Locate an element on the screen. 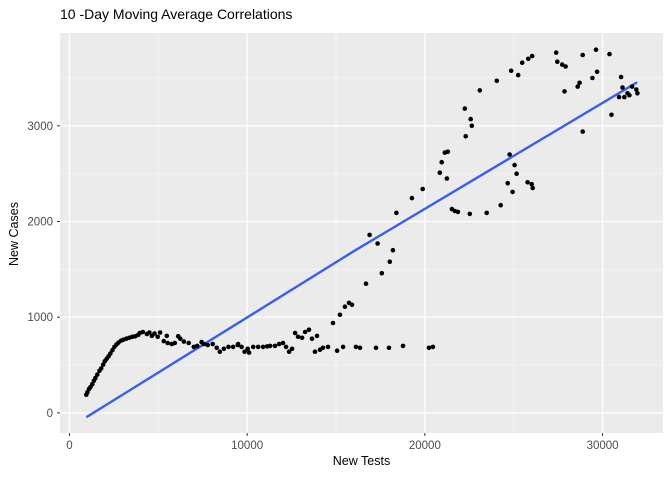 This screenshot has width=672, height=480. x-tick-label: 10000 is located at coordinates (247, 446).